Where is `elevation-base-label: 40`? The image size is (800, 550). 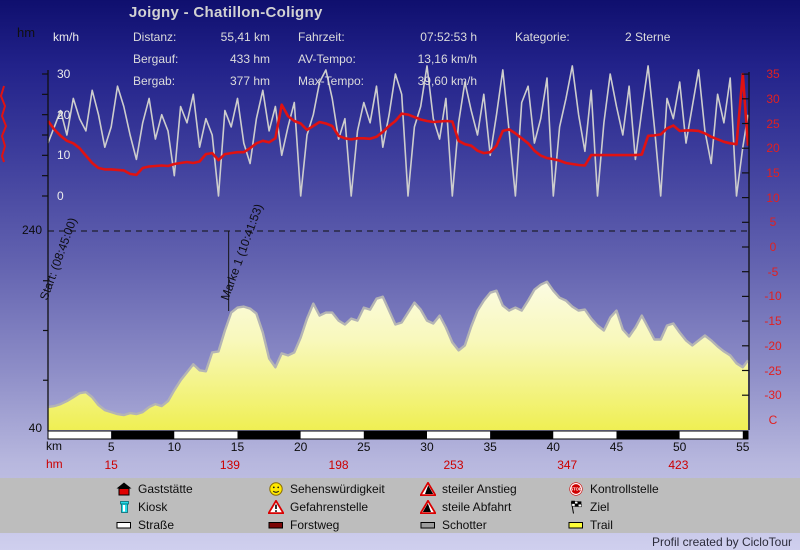
elevation-base-label: 40 is located at coordinates (35, 428).